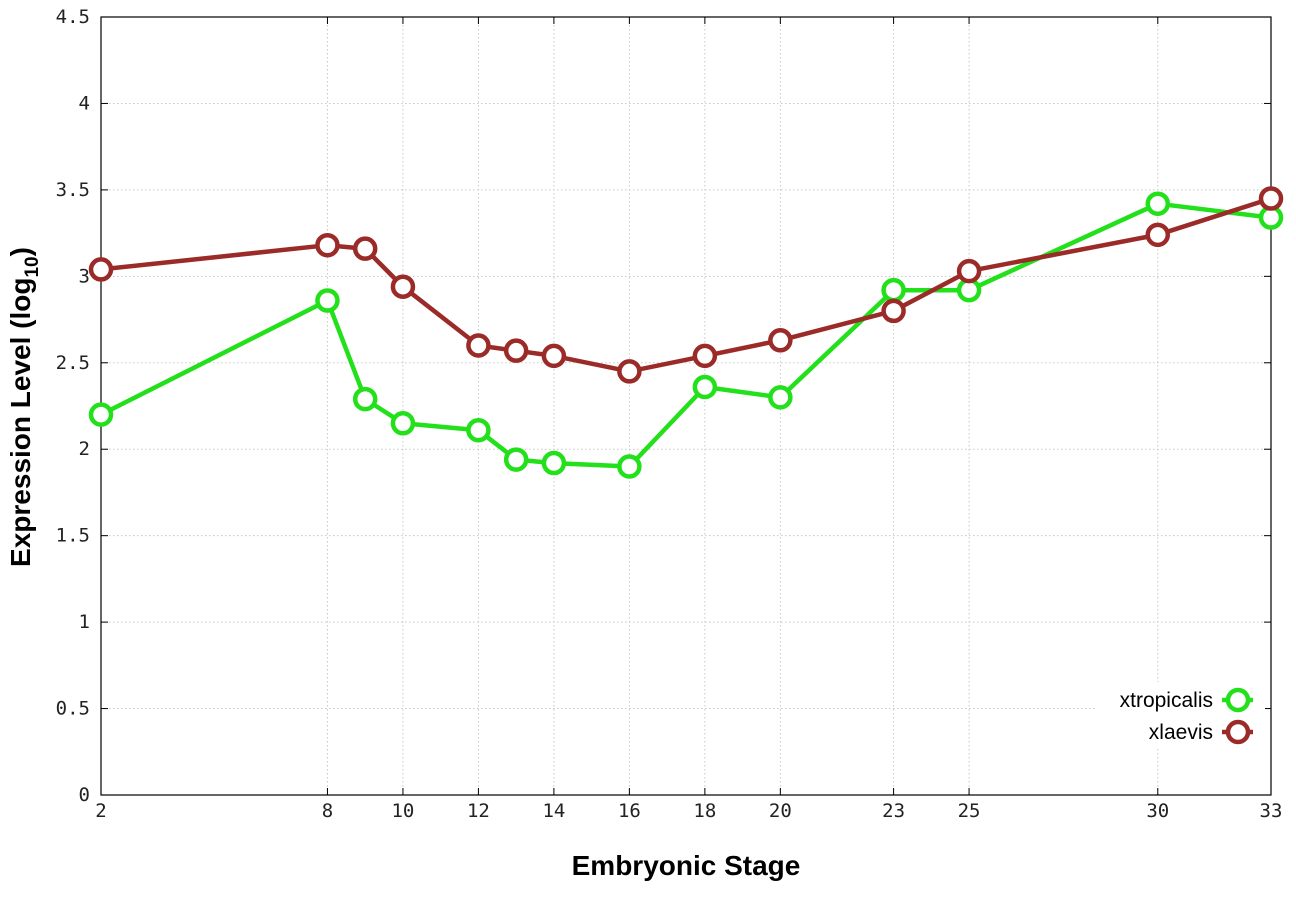 This screenshot has height=907, width=1296. Describe the element at coordinates (686, 865) in the screenshot. I see `x-axis-title: Embryonic Stage` at that location.